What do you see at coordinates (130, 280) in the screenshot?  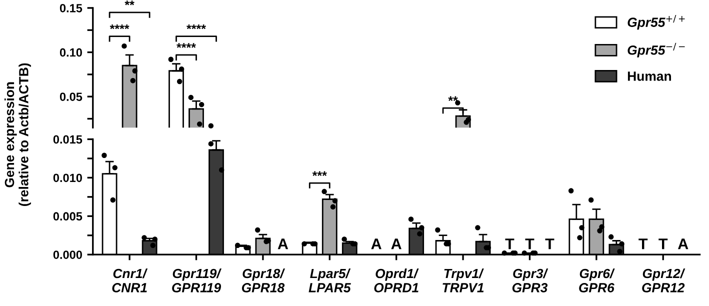 I see `x-tick-label: Cnr1/ CNR1` at bounding box center [130, 280].